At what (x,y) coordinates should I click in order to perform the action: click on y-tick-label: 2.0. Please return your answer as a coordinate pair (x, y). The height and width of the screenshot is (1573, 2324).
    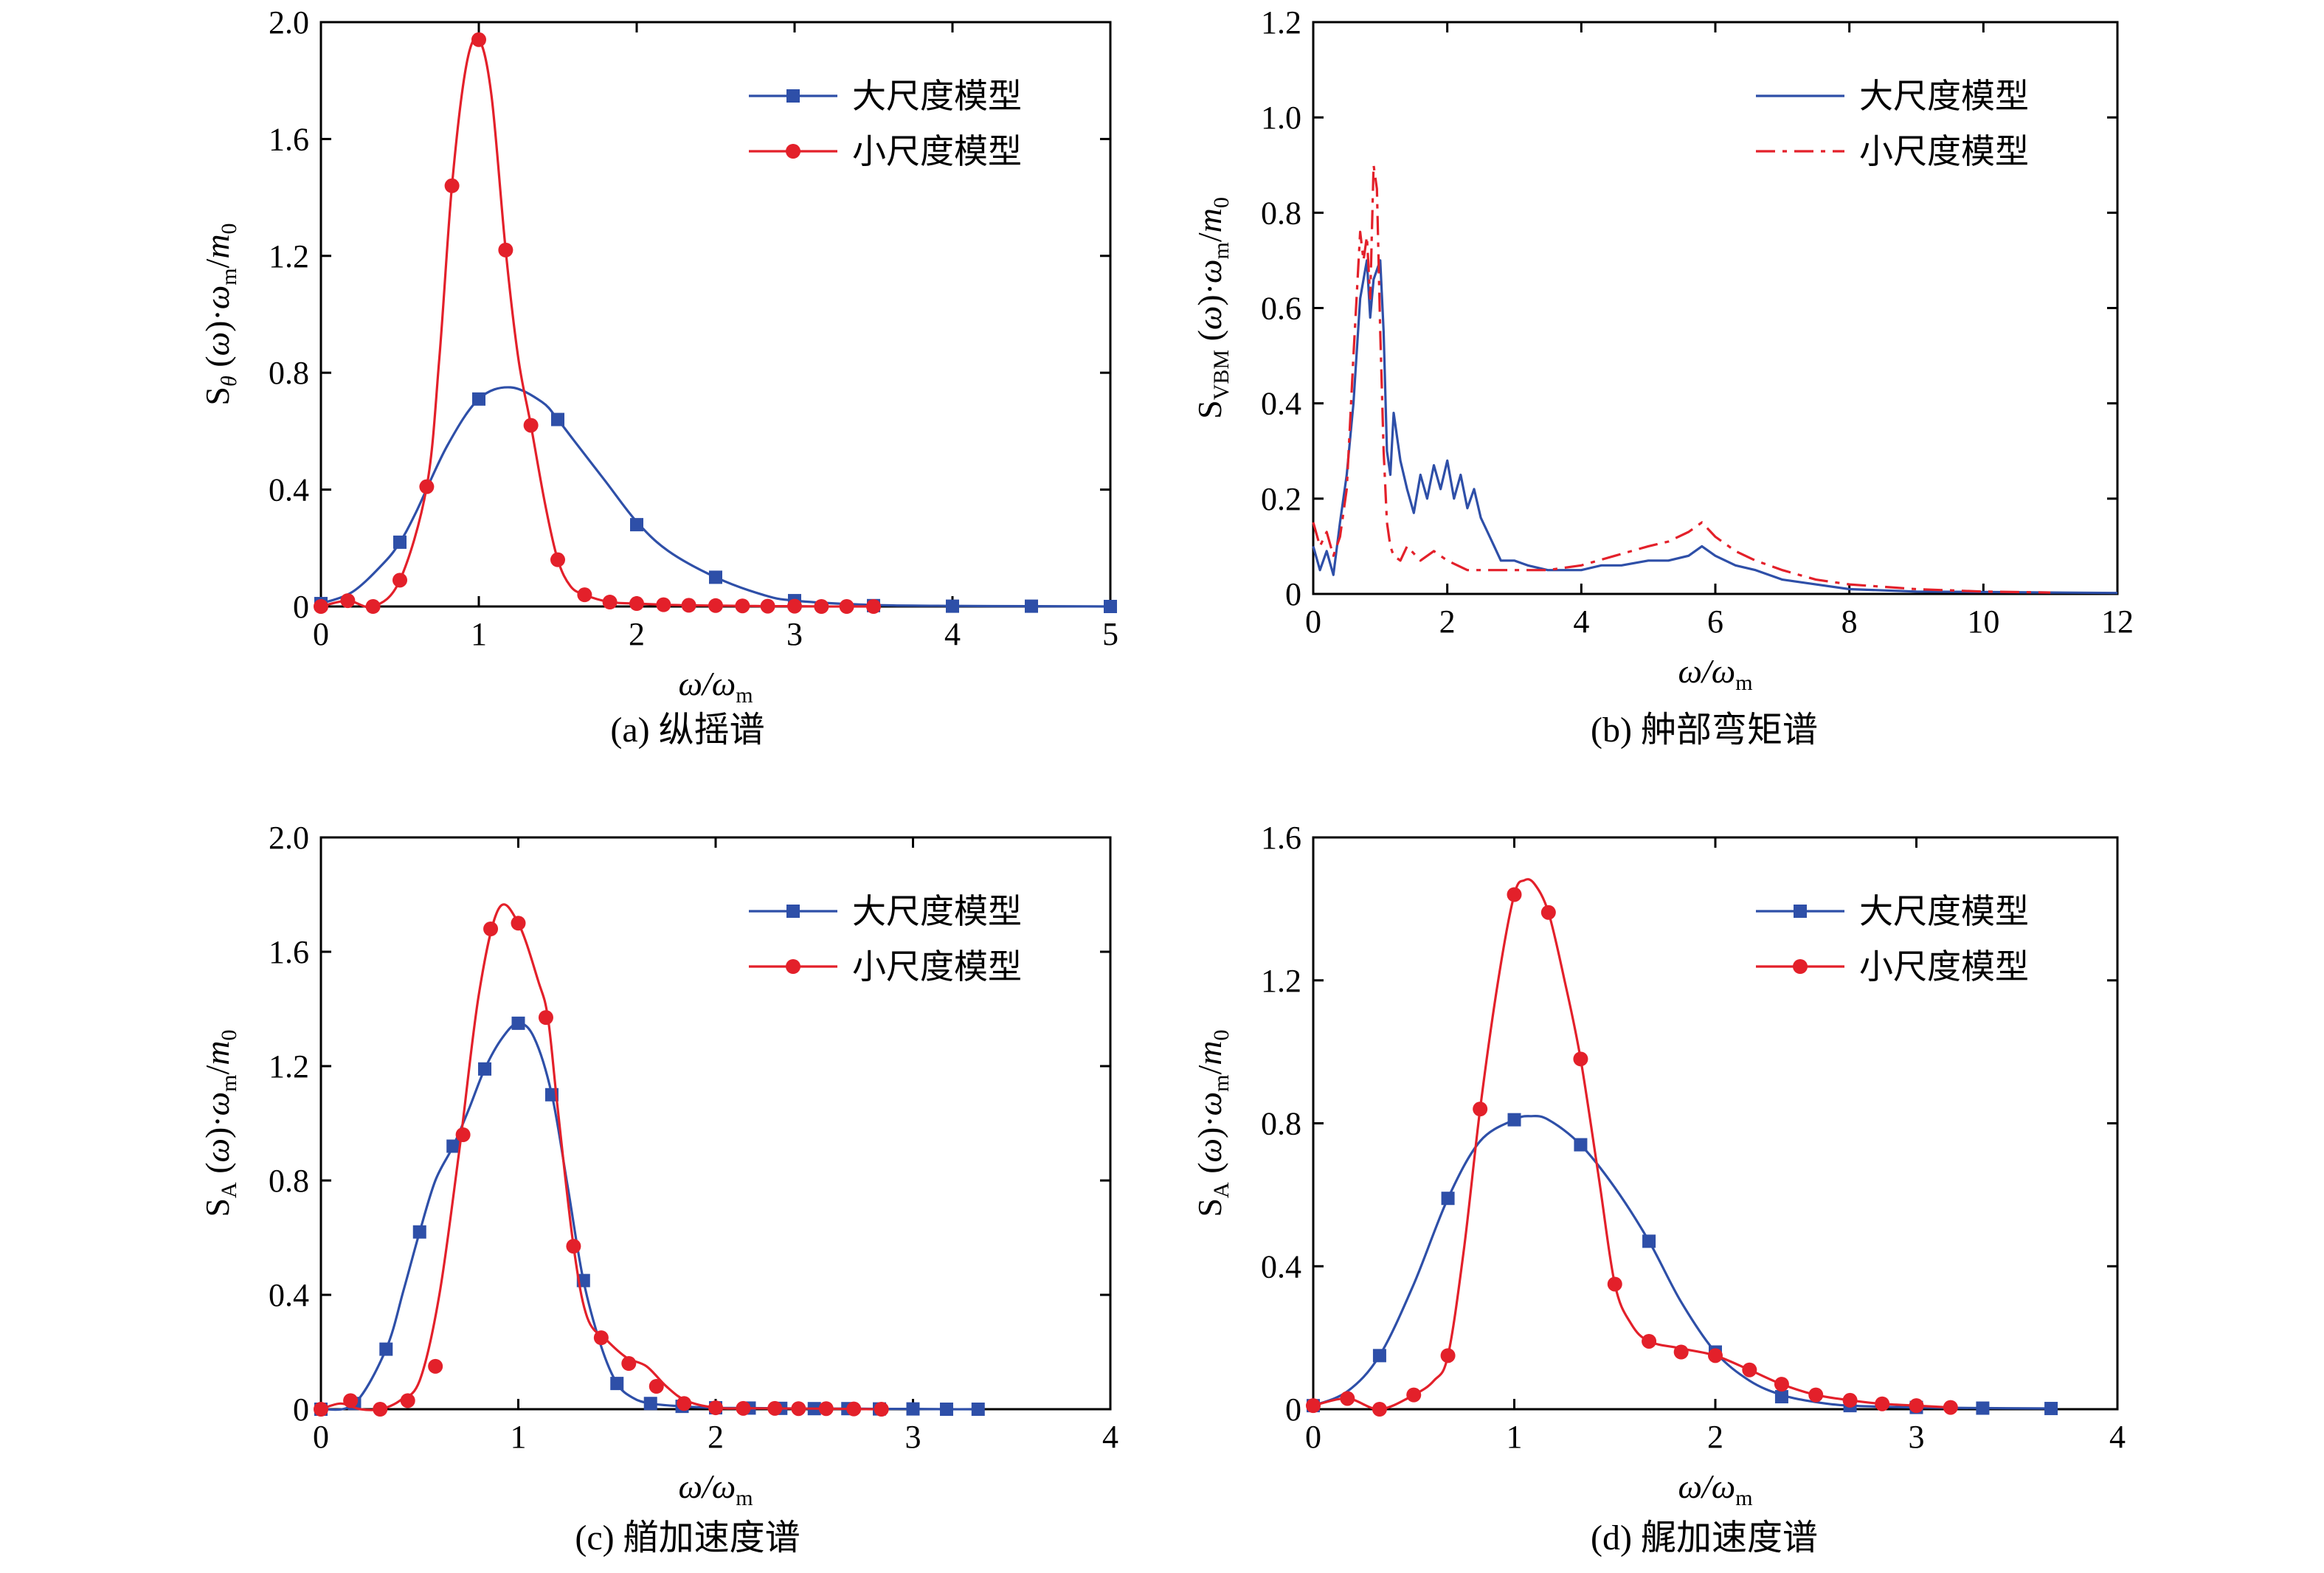
    Looking at the image, I should click on (289, 838).